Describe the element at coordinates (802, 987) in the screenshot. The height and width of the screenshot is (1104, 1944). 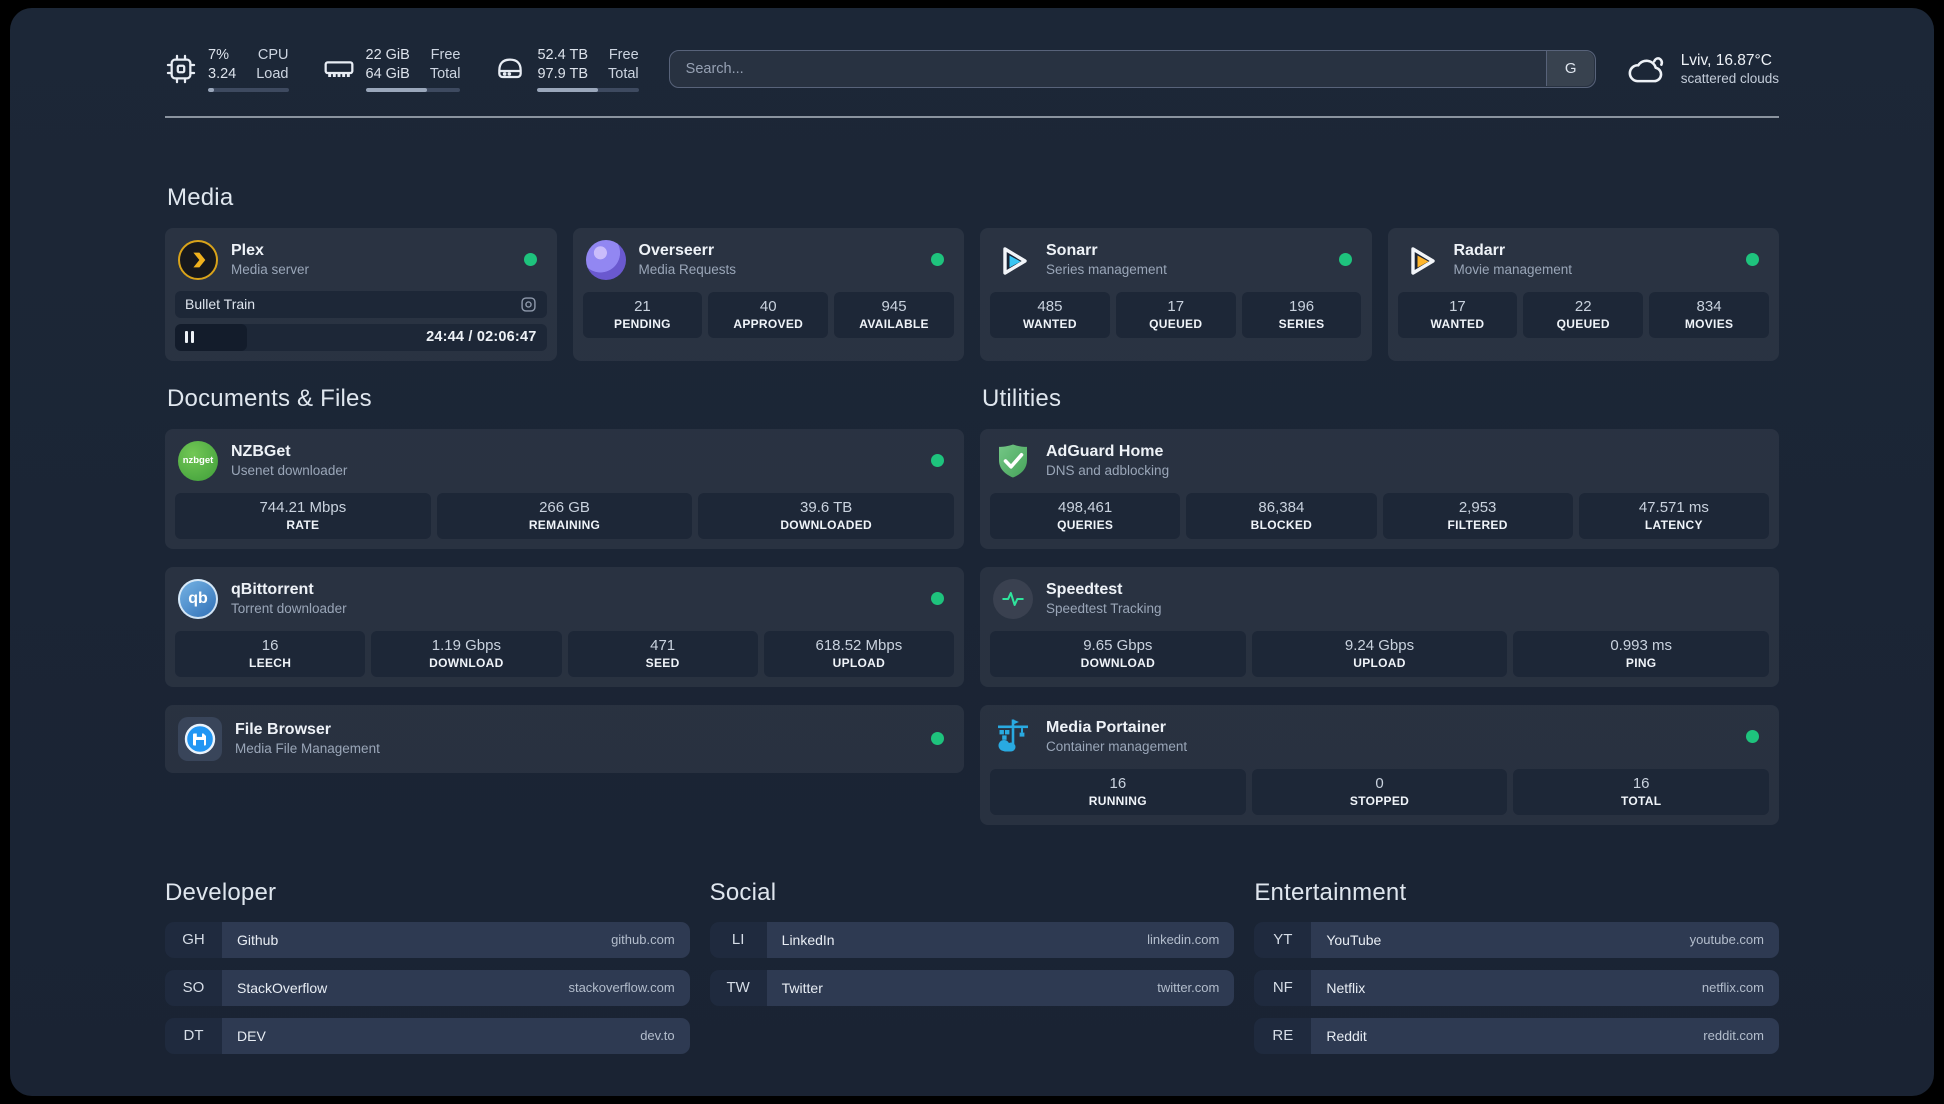
I see `bookmark-name: Twitter` at that location.